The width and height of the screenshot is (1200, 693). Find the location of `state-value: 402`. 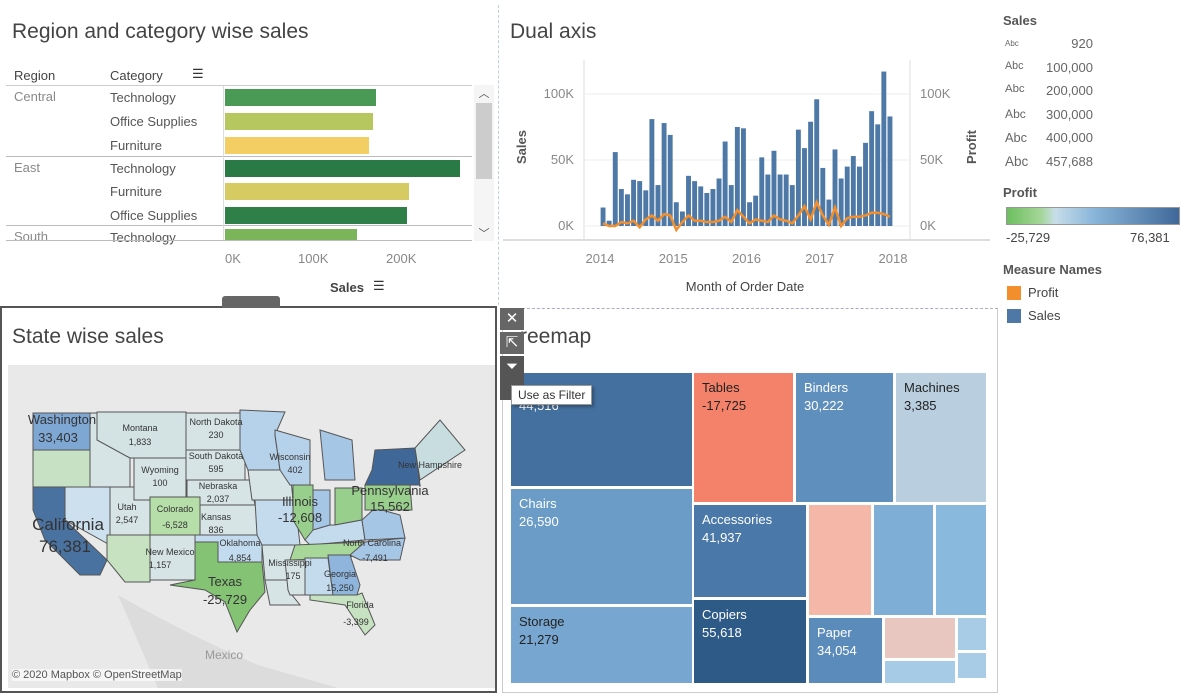

state-value: 402 is located at coordinates (294, 470).